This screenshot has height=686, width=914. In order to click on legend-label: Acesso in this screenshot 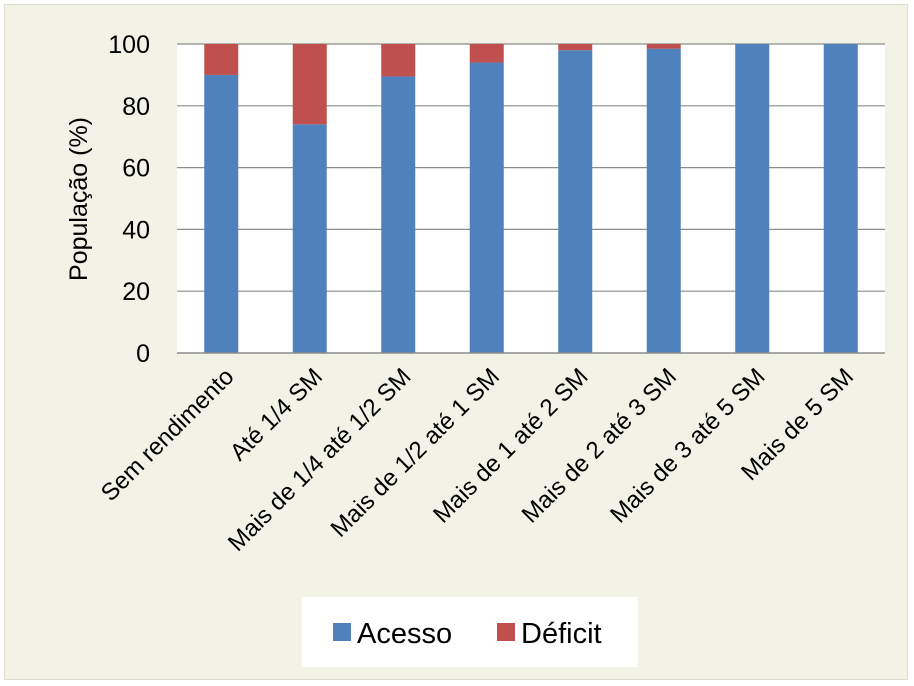, I will do `click(404, 634)`.